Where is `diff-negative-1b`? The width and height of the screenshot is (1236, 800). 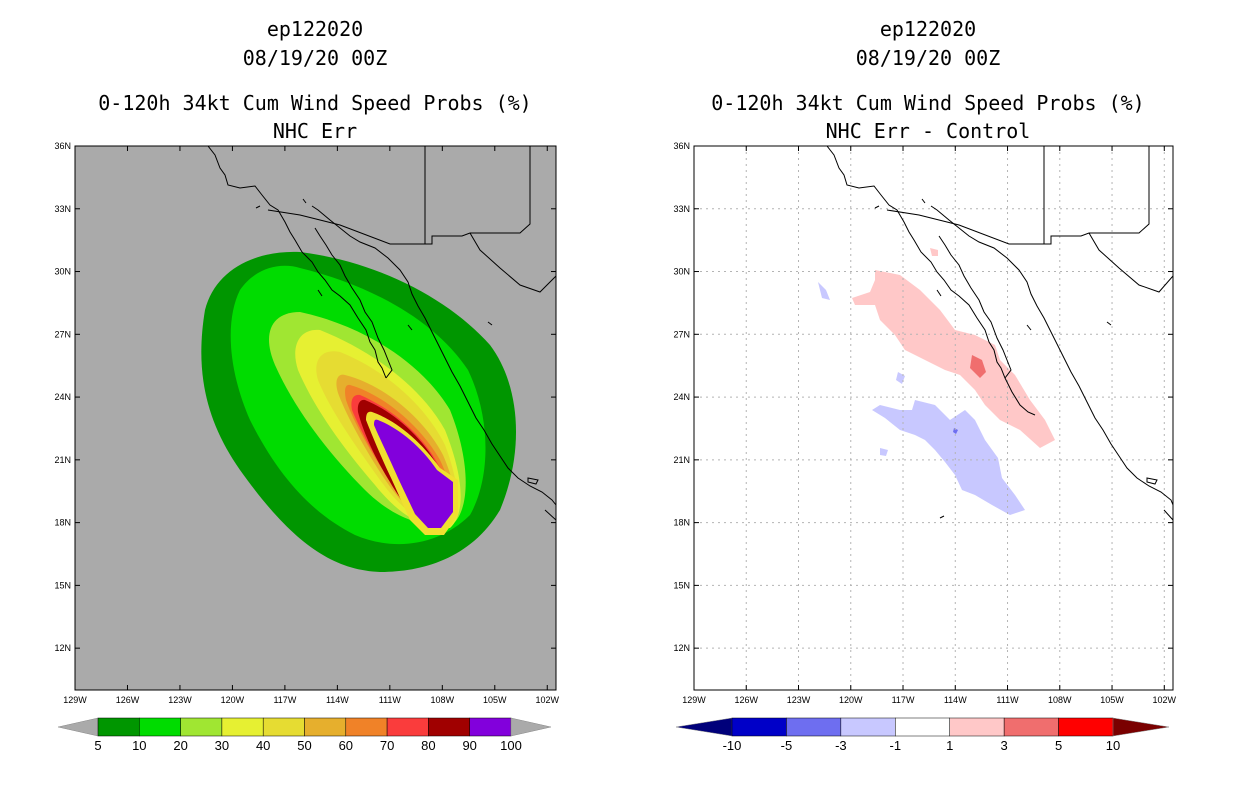
diff-negative-1b is located at coordinates (824, 291).